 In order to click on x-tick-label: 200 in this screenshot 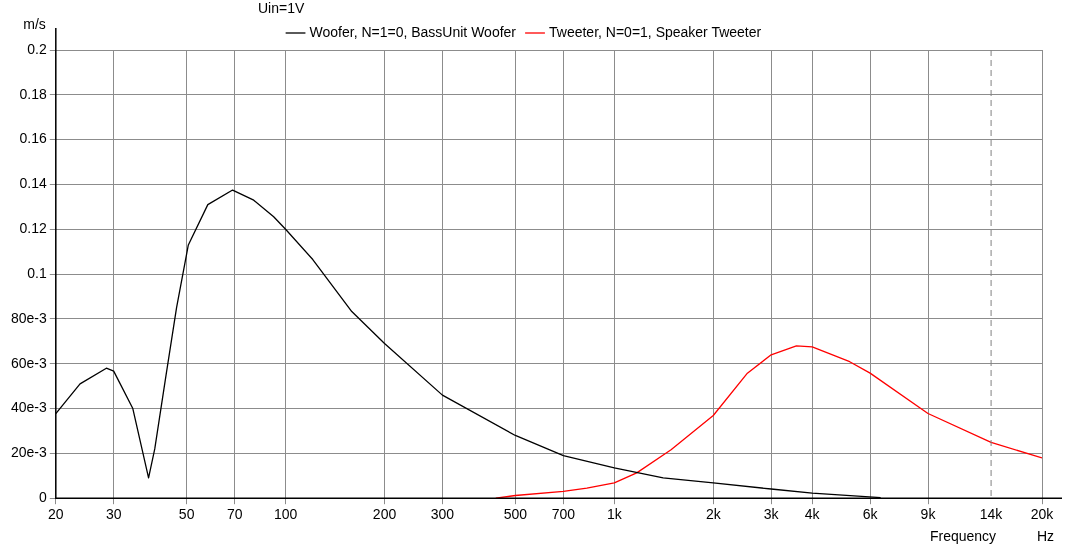, I will do `click(384, 514)`.